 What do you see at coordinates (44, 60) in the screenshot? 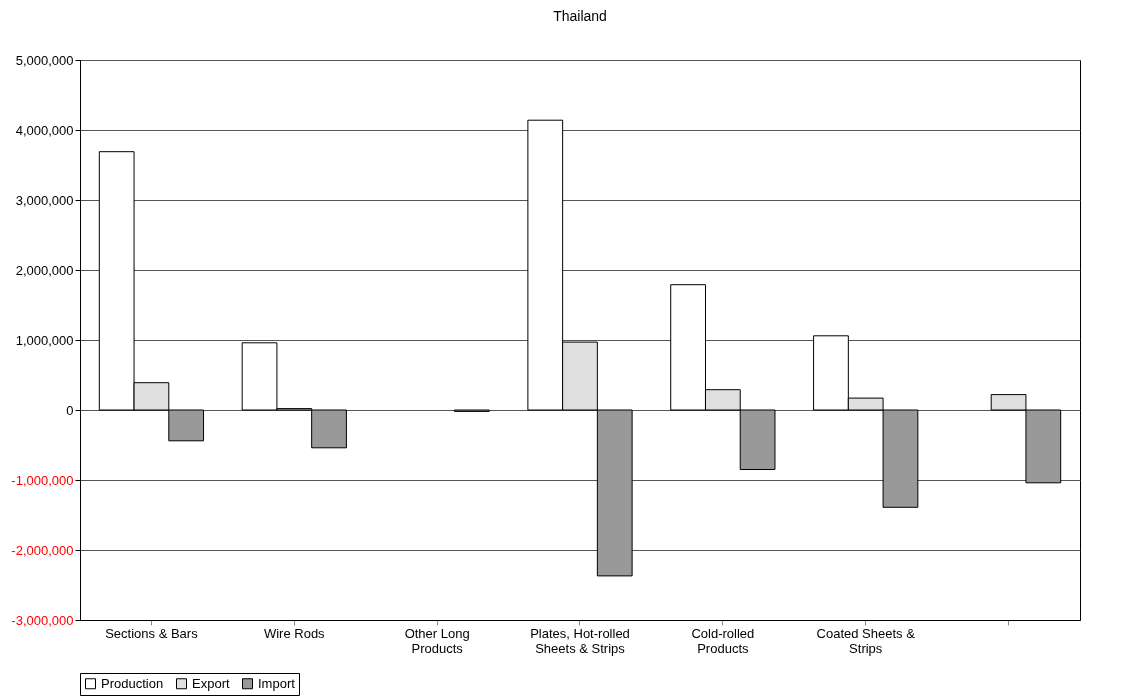
I see `y-tick-label: 5,000,000` at bounding box center [44, 60].